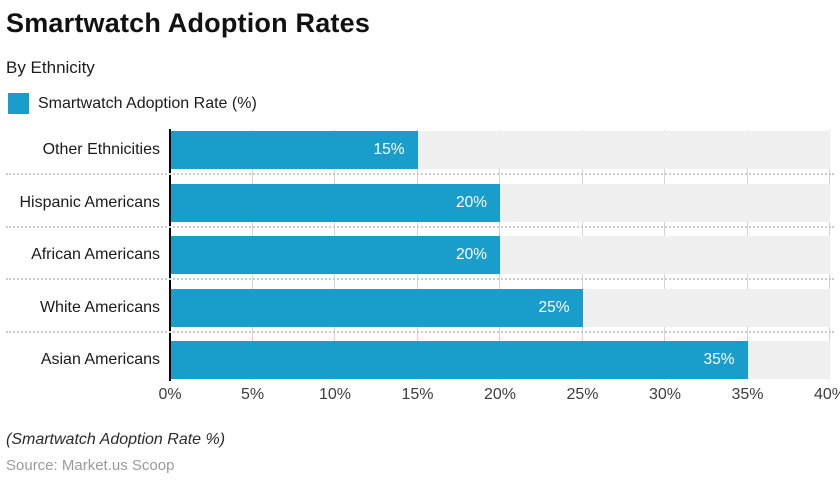 This screenshot has width=840, height=482. Describe the element at coordinates (95, 254) in the screenshot. I see `category-label: African Americans` at that location.